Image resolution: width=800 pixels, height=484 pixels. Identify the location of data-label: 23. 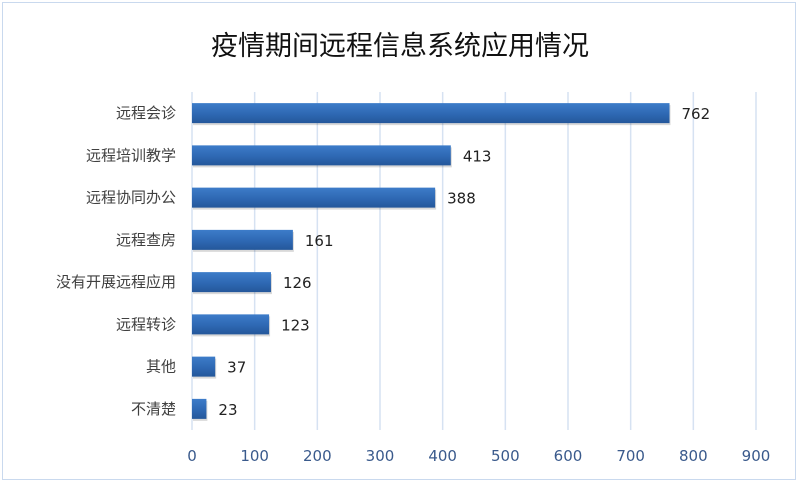
(227, 410).